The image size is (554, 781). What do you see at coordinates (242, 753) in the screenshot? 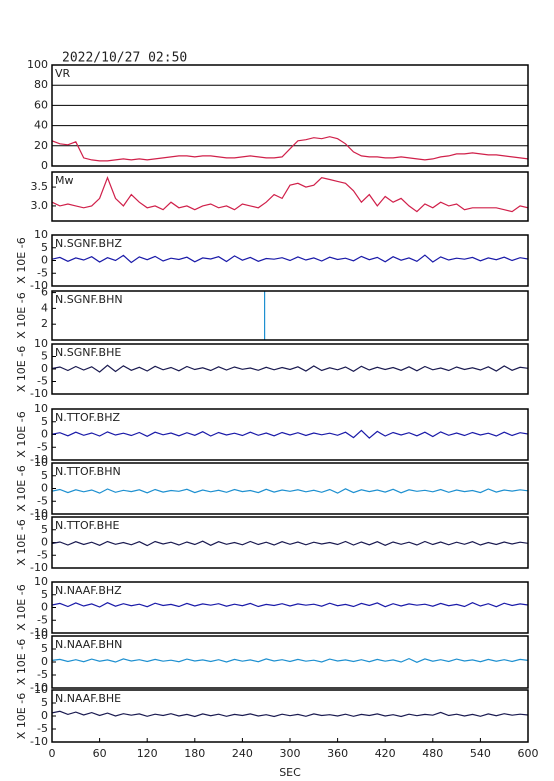
I see `x-tick-label: 240` at bounding box center [242, 753].